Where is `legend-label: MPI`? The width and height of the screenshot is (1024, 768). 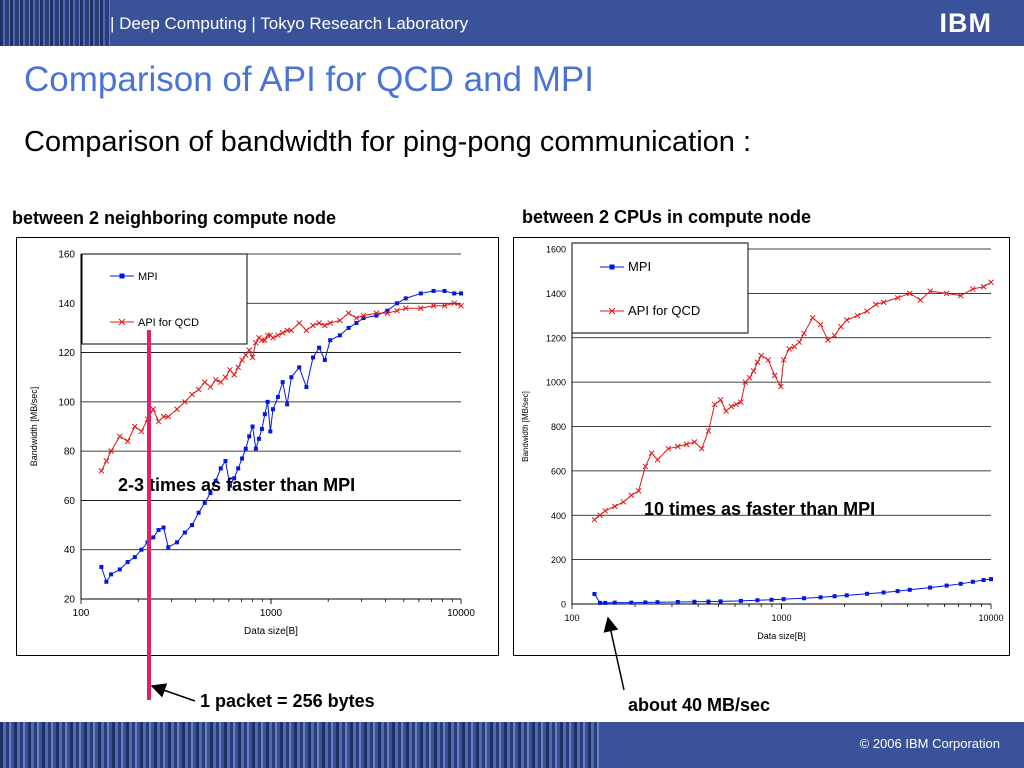
legend-label: MPI is located at coordinates (639, 266).